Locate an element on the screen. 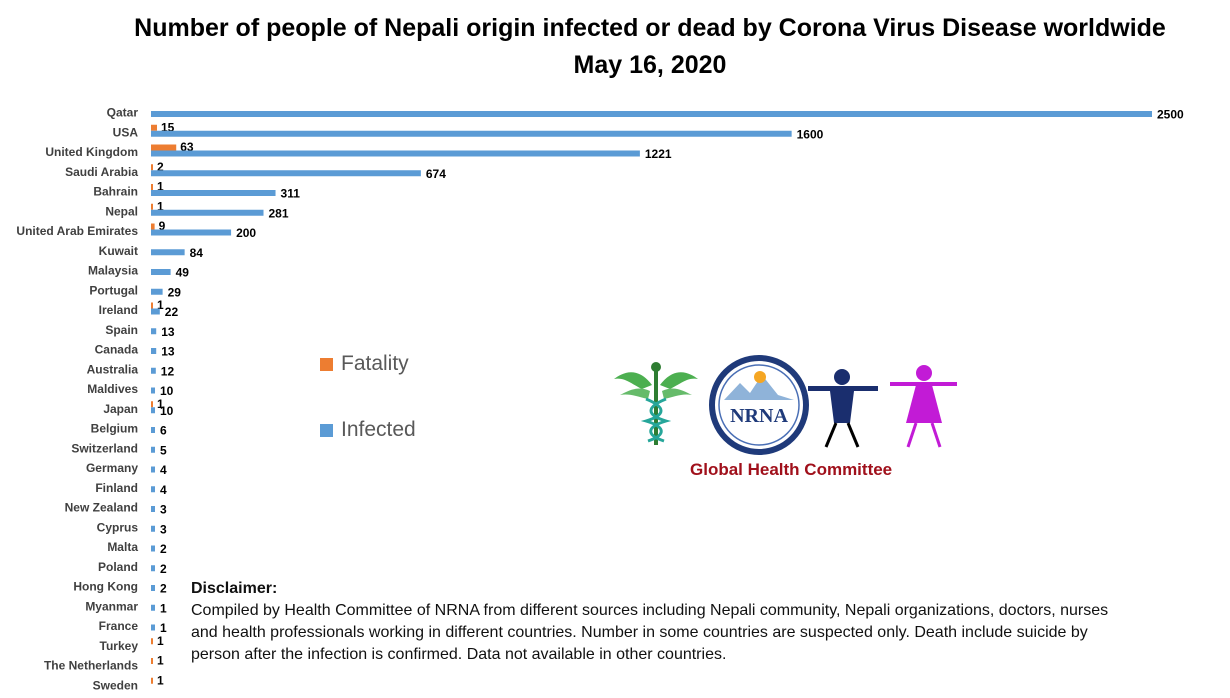 This screenshot has height=698, width=1230. bar-infected-belgium is located at coordinates (153, 430).